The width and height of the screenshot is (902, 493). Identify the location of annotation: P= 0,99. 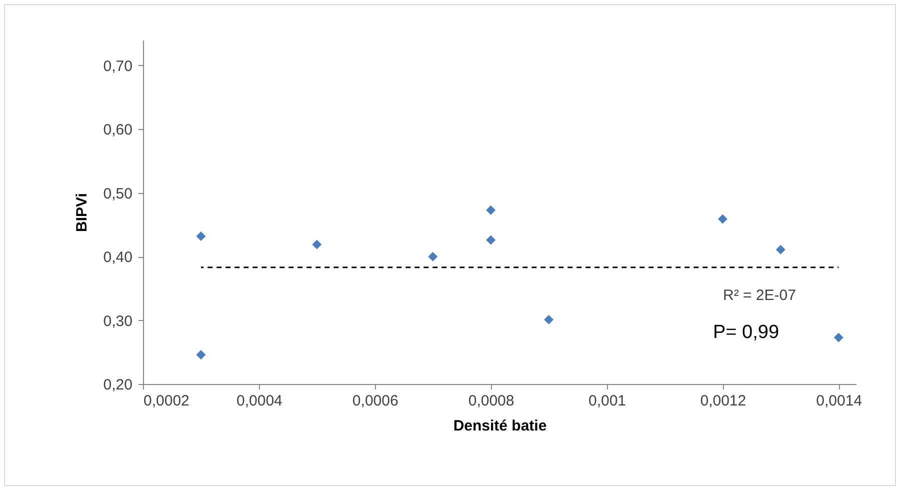
(746, 332).